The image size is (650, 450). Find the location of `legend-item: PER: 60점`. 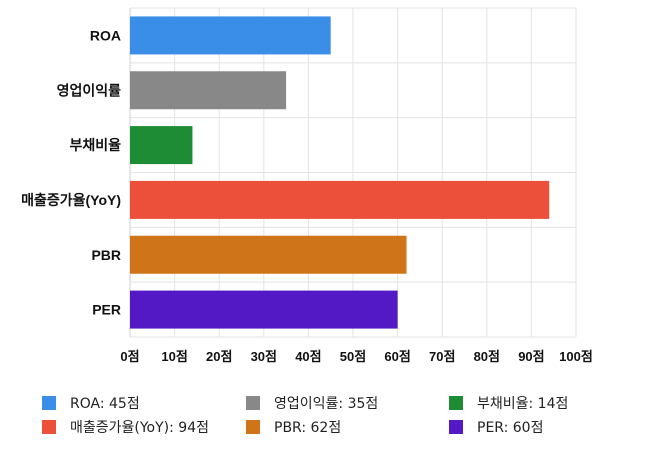

legend-item: PER: 60점 is located at coordinates (496, 427).